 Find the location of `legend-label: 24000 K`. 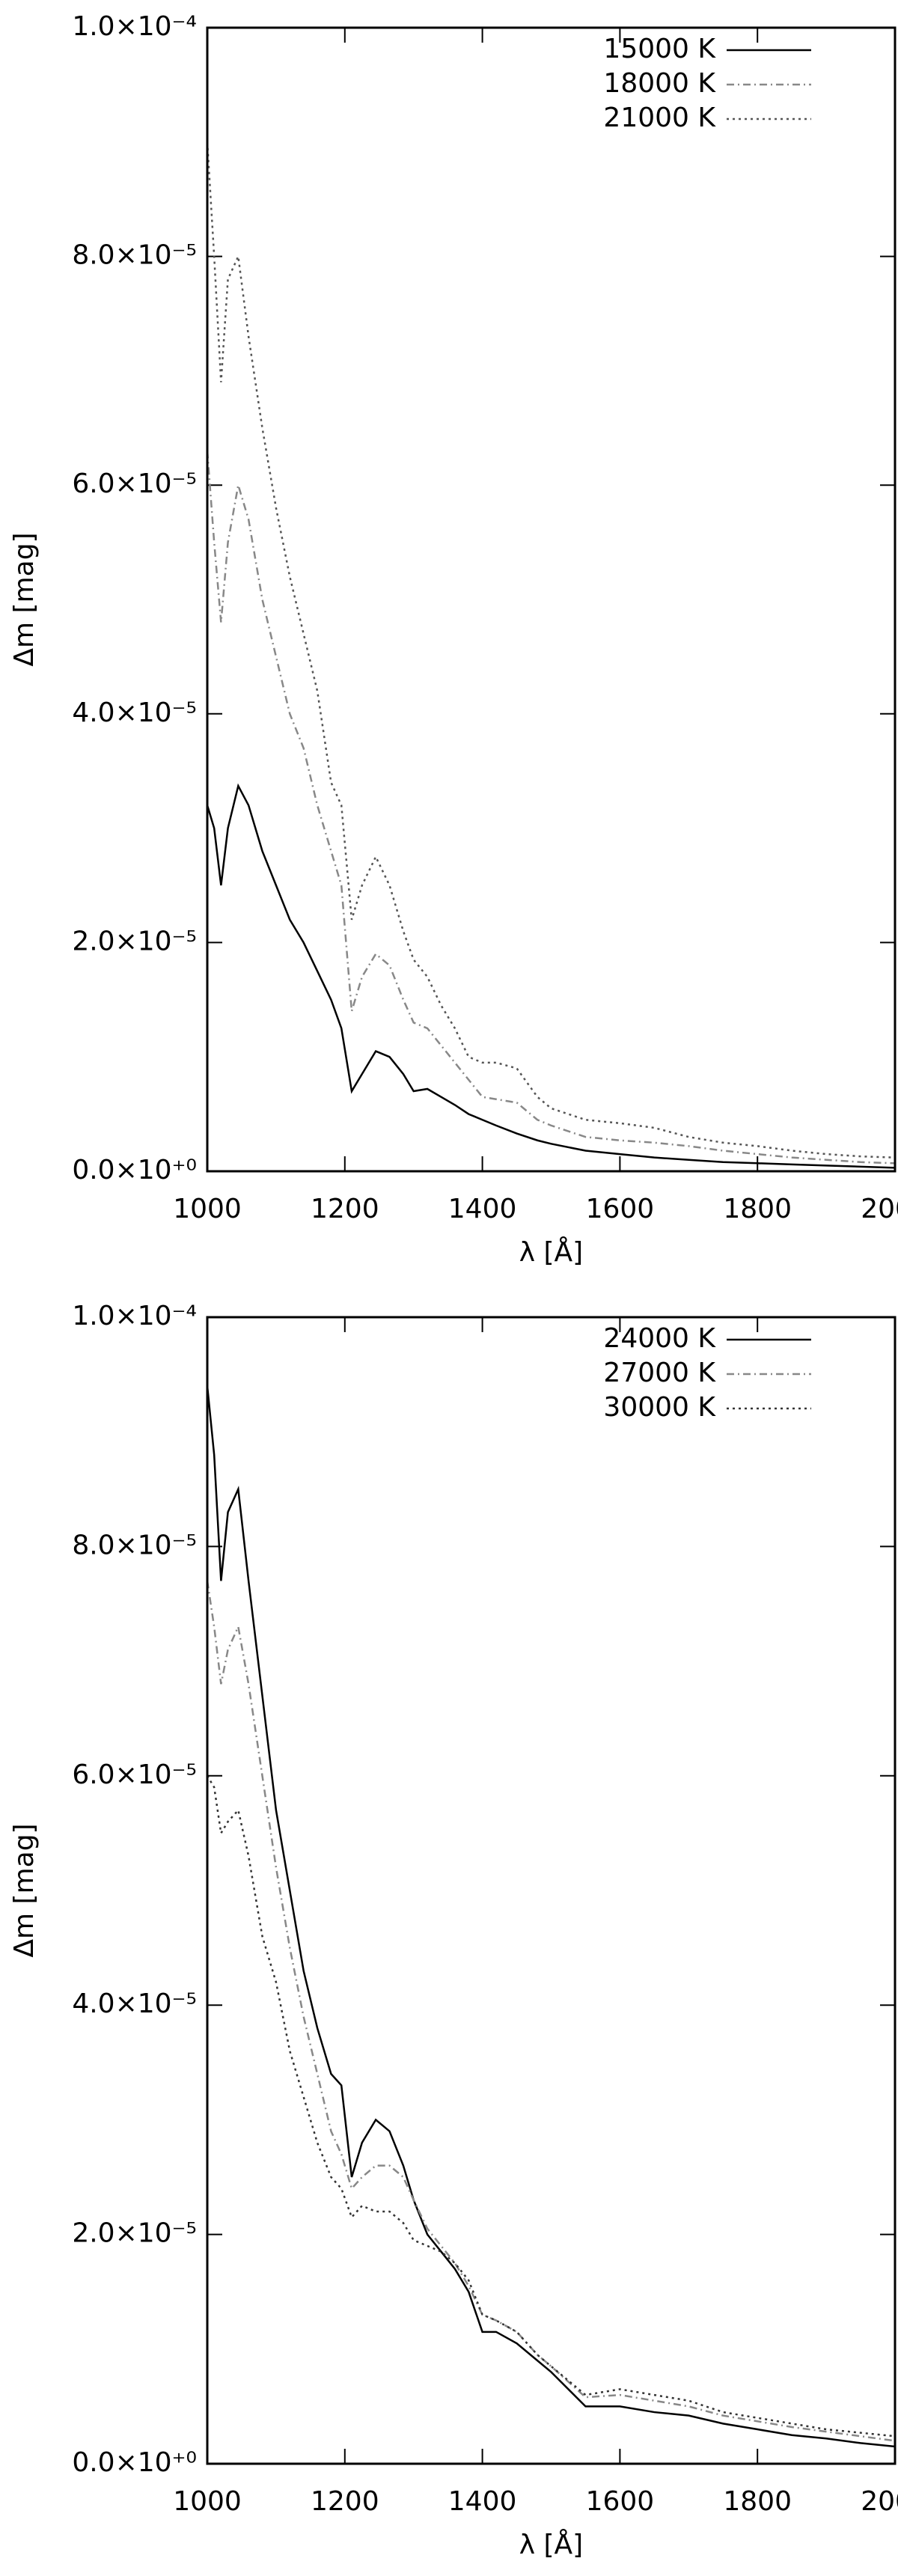

legend-label: 24000 K is located at coordinates (659, 1338).